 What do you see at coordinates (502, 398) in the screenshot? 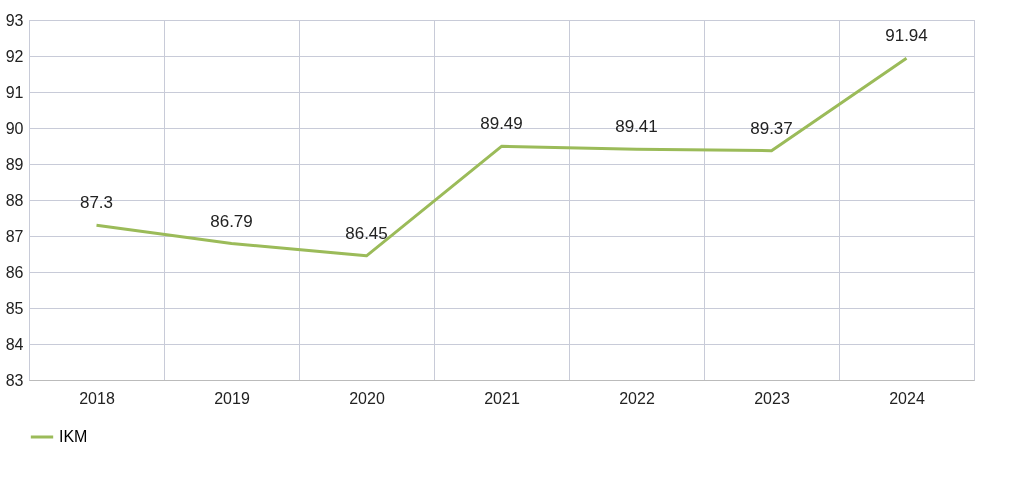
I see `x-tick-label: 2021` at bounding box center [502, 398].